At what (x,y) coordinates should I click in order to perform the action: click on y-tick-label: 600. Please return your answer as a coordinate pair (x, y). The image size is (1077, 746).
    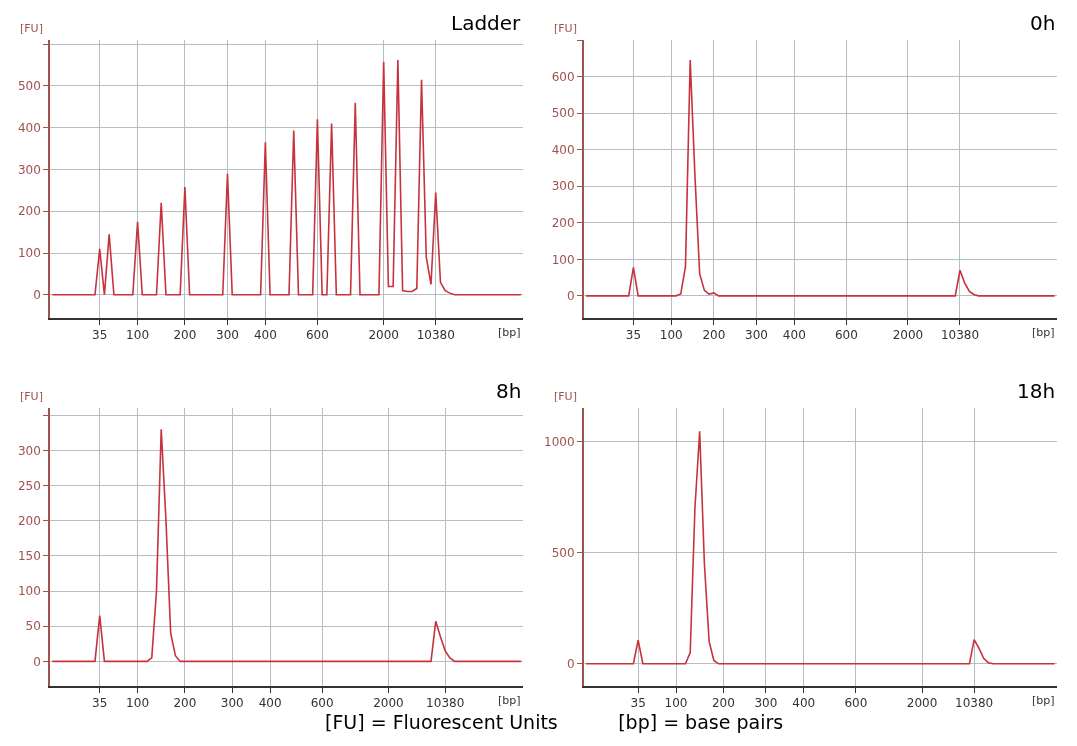
    Looking at the image, I should click on (563, 76).